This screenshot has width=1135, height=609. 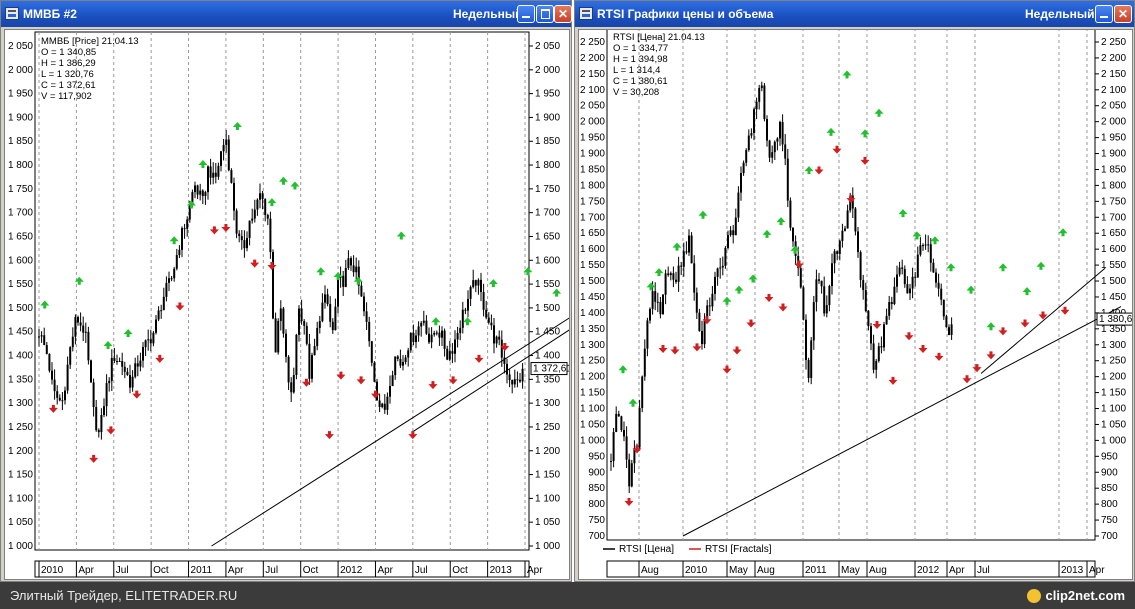 What do you see at coordinates (1060, 14) in the screenshot?
I see `right-window-period: Недельный` at bounding box center [1060, 14].